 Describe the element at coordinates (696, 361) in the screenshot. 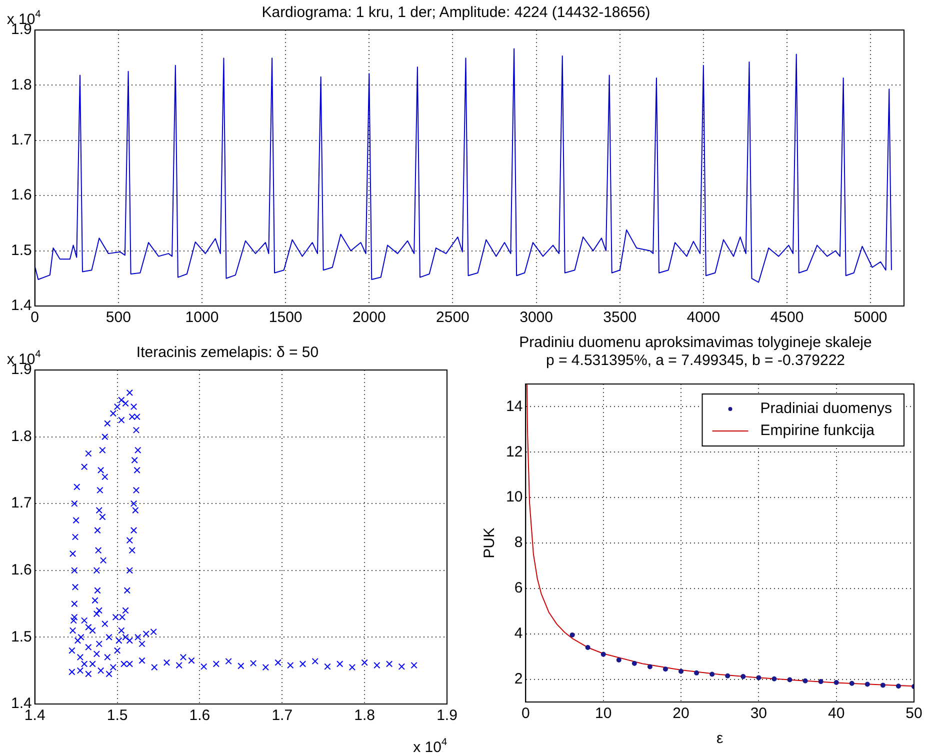

I see `chart-subtitle: p = 4.531395%, a = 7.499345, b = -0.379222` at that location.